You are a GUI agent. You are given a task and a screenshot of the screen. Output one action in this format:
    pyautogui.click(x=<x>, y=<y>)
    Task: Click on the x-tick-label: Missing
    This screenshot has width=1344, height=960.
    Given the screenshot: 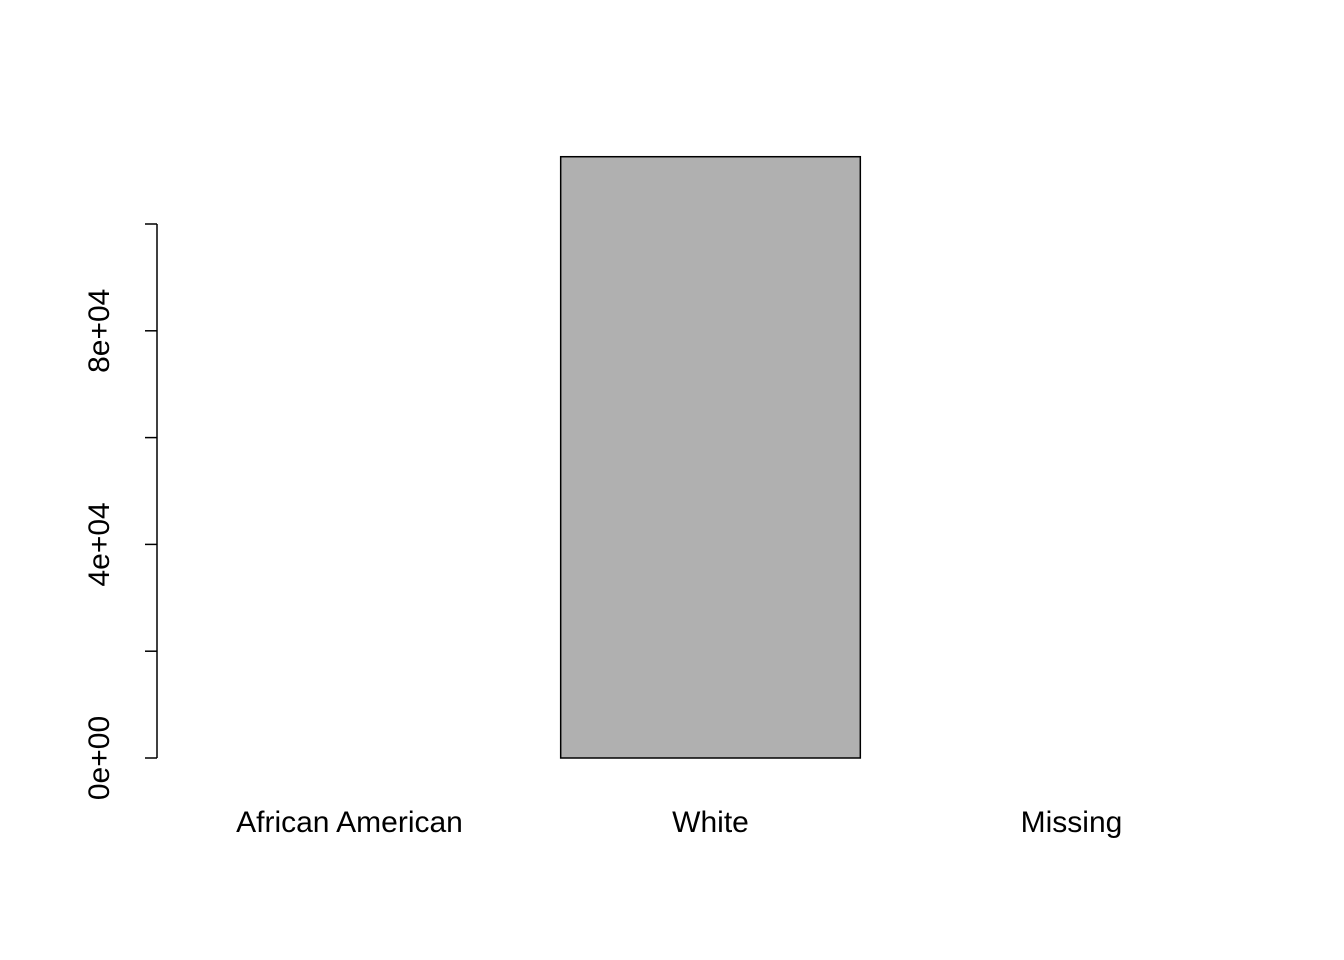 What is the action you would take?
    pyautogui.click(x=1072, y=822)
    